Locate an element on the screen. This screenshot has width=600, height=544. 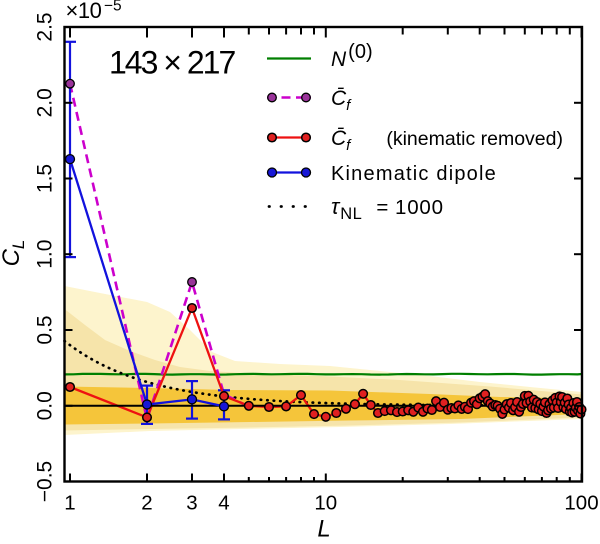
svg-text: 0.0 is located at coordinates (45, 405).